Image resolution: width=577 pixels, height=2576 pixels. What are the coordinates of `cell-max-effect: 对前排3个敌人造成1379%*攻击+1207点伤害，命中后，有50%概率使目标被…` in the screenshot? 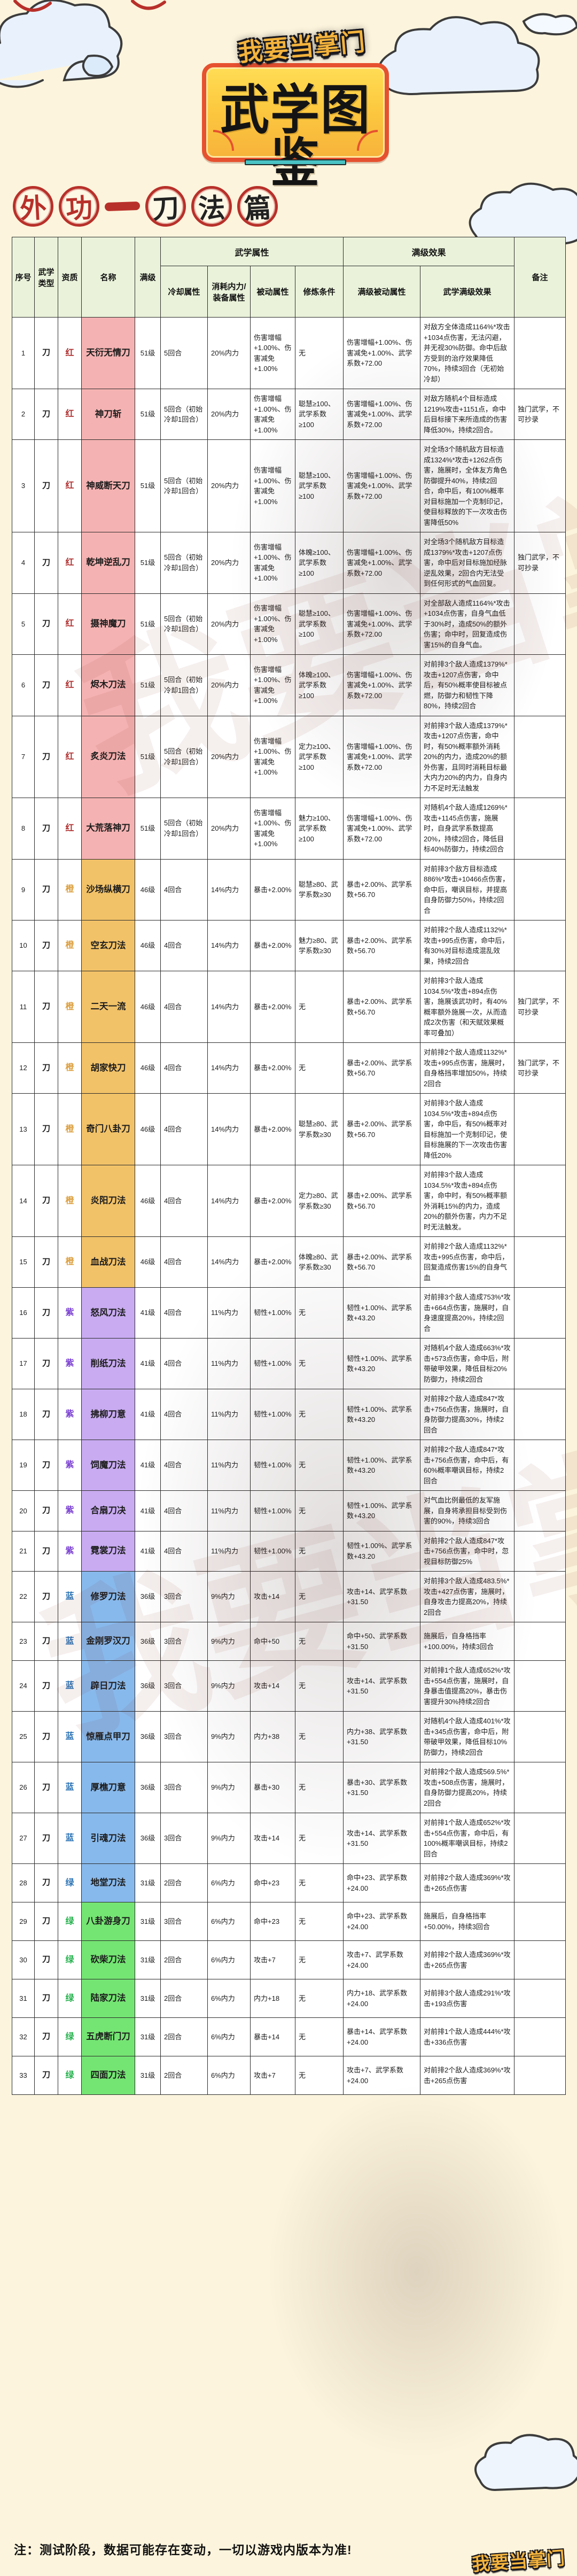 It's located at (467, 685).